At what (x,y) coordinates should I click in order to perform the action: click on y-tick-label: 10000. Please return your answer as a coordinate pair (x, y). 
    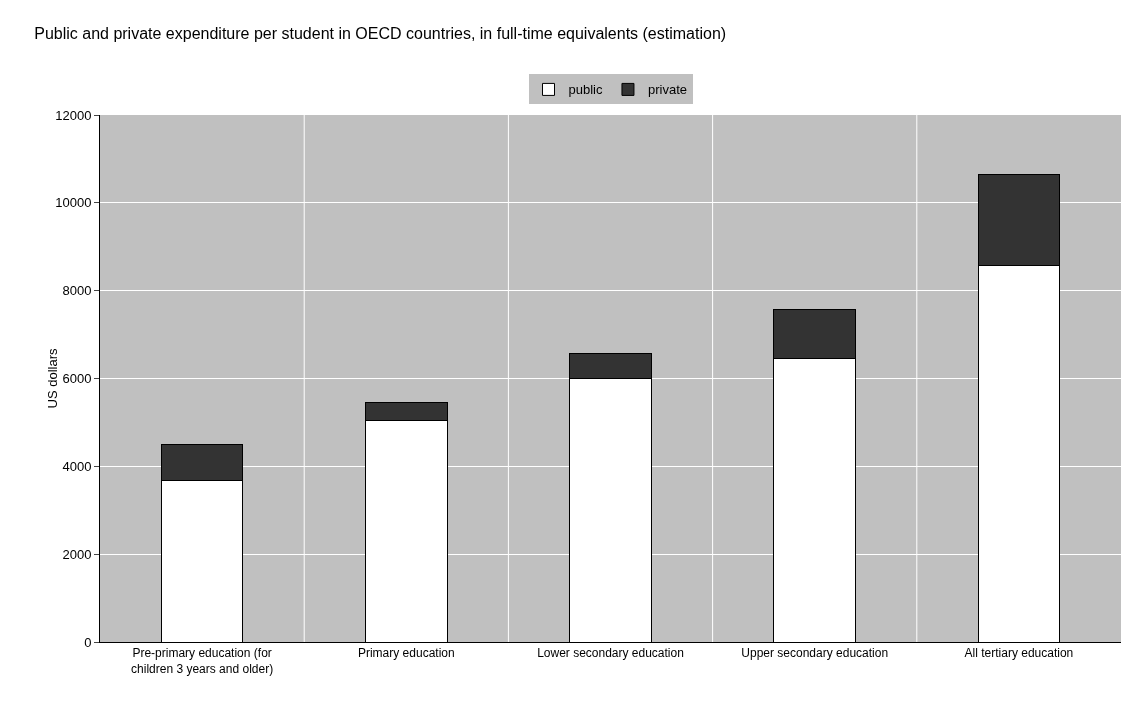
    Looking at the image, I should click on (73, 203).